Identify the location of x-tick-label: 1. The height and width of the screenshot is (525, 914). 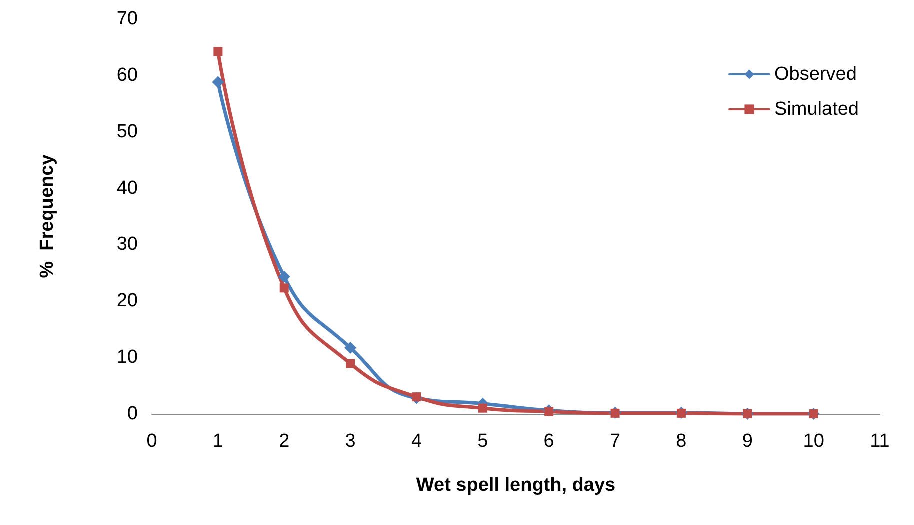
(218, 441).